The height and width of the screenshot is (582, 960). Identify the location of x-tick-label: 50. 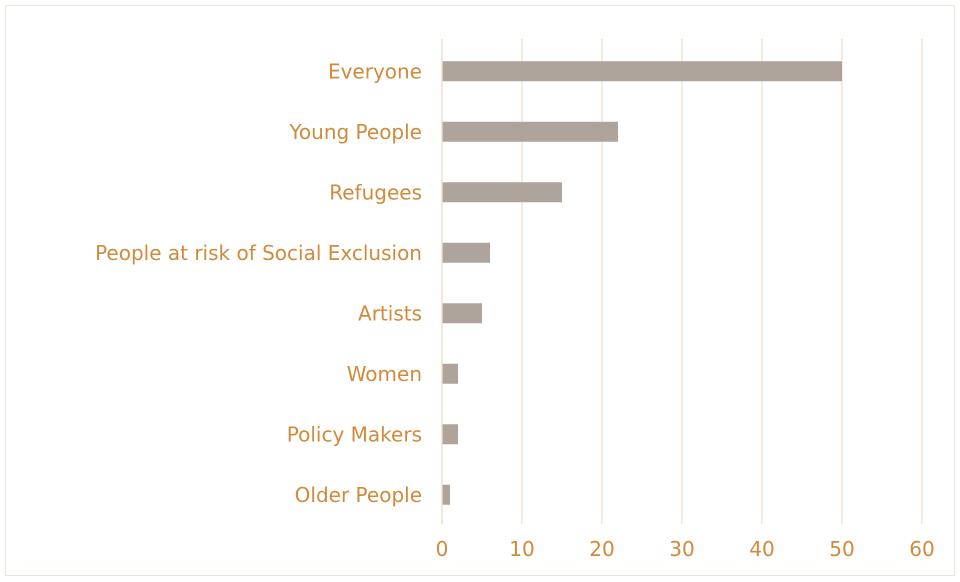
(841, 549).